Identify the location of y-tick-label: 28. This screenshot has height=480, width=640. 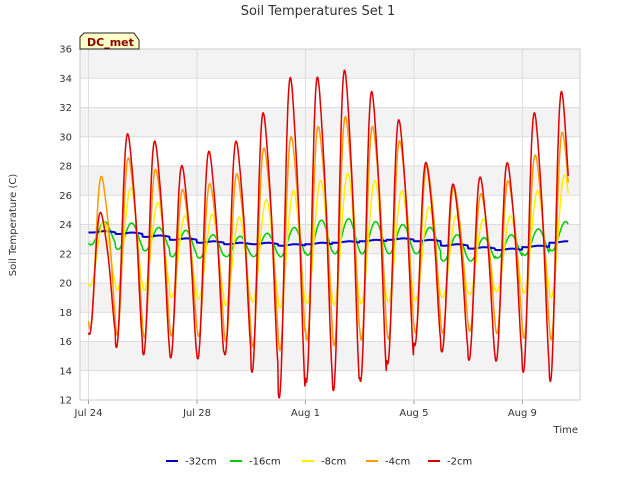
(65, 167).